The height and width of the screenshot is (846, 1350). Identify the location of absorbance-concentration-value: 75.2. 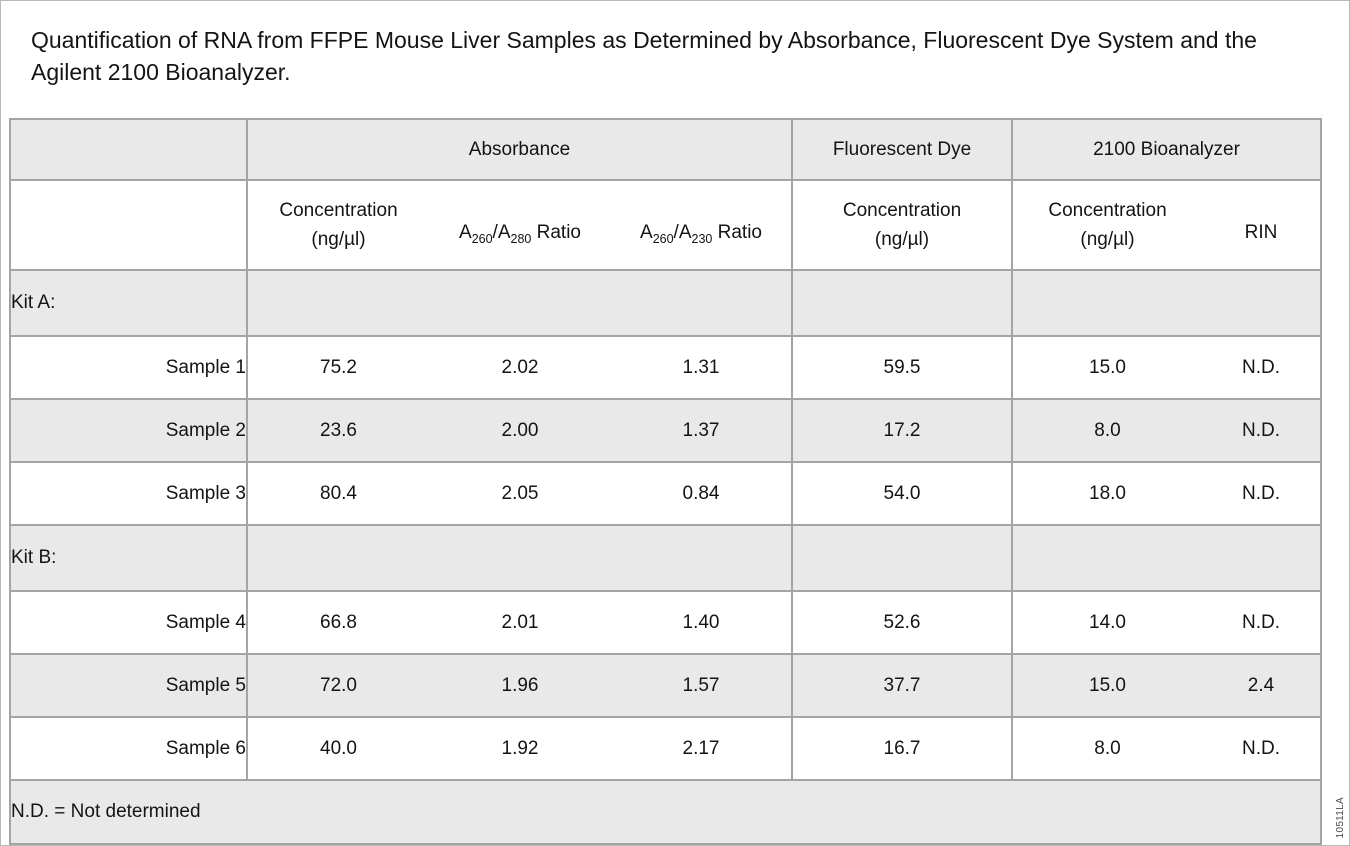
(337, 367).